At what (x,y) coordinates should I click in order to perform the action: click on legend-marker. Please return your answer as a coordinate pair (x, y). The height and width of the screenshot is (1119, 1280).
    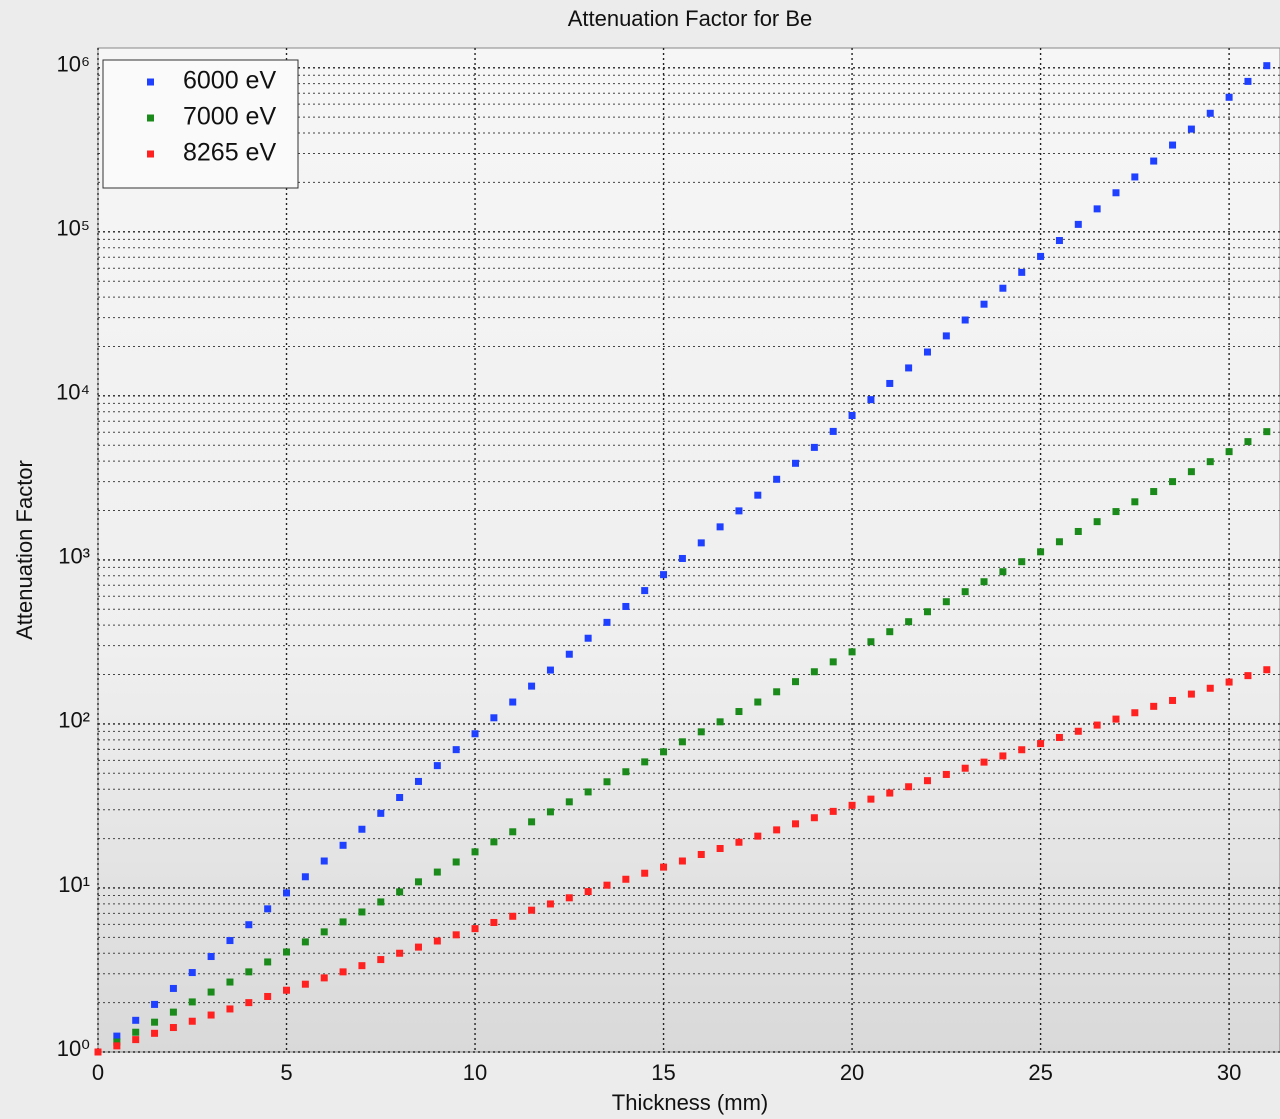
    Looking at the image, I should click on (150, 118).